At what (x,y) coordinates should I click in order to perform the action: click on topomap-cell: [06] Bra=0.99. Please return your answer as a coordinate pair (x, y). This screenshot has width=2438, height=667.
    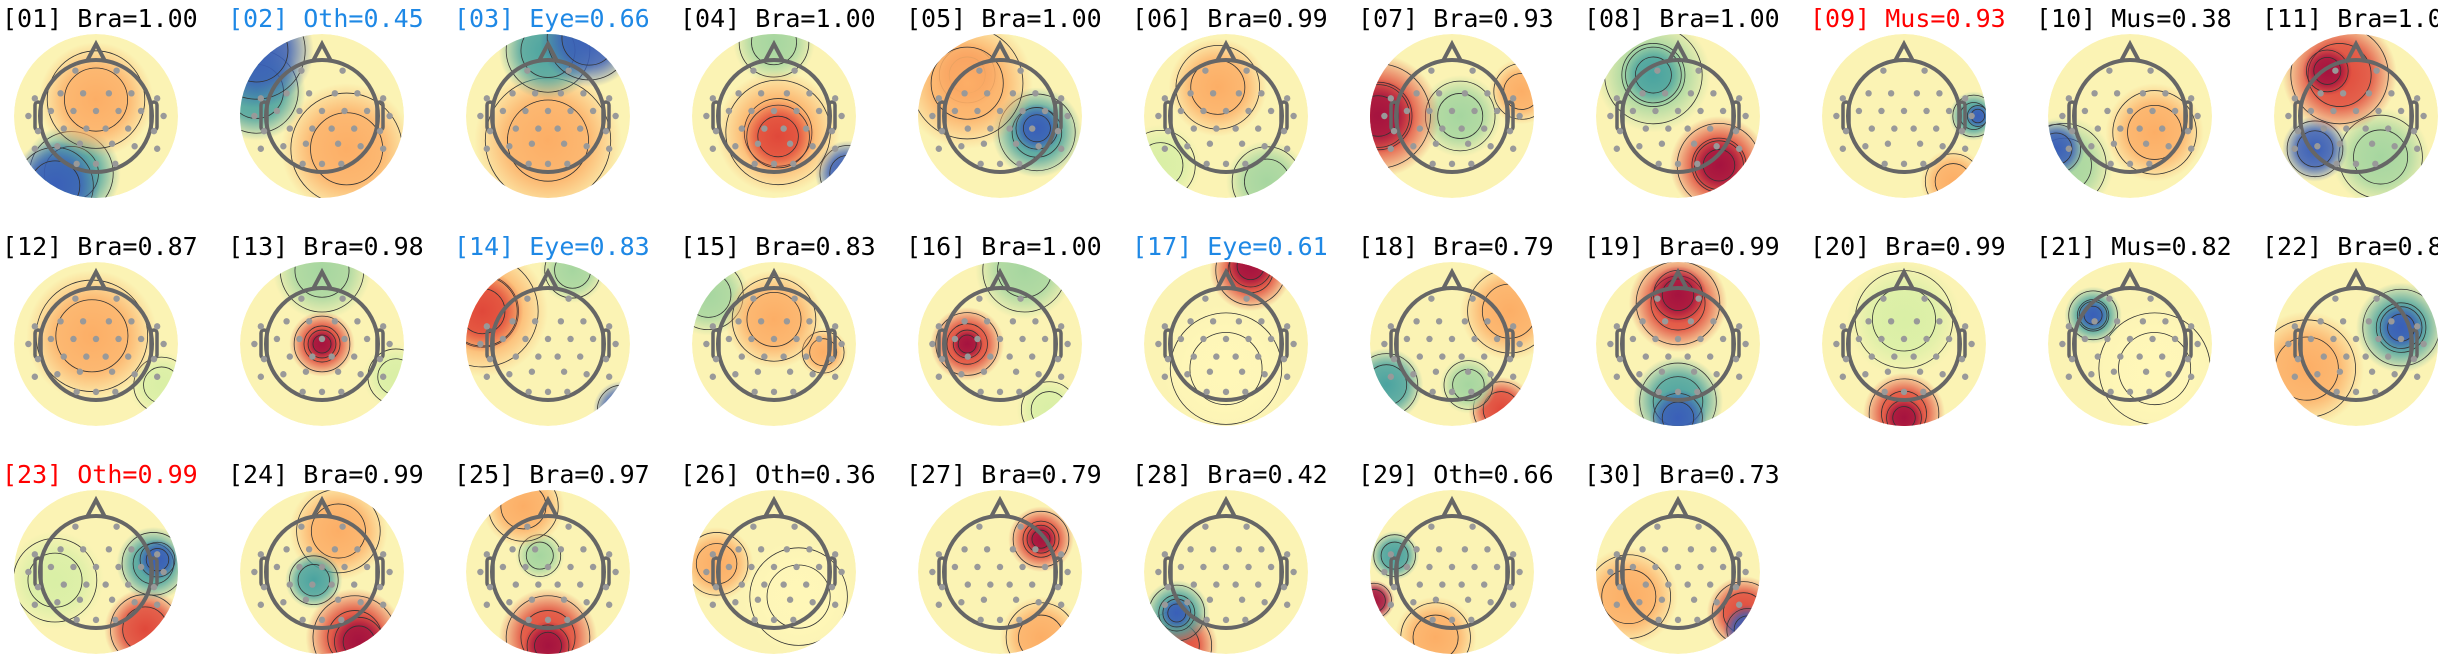
    Looking at the image, I should click on (1245, 114).